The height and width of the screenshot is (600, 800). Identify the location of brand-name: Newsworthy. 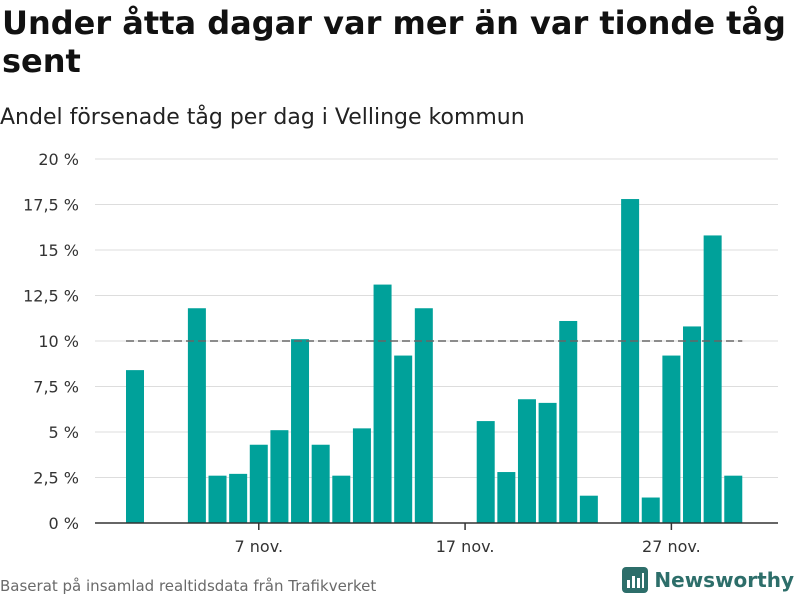
(724, 580).